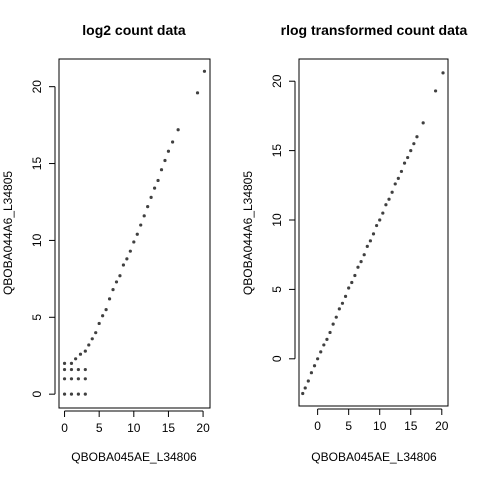  What do you see at coordinates (8, 233) in the screenshot?
I see `y-label-log2: QBOBA044A6_L34805` at bounding box center [8, 233].